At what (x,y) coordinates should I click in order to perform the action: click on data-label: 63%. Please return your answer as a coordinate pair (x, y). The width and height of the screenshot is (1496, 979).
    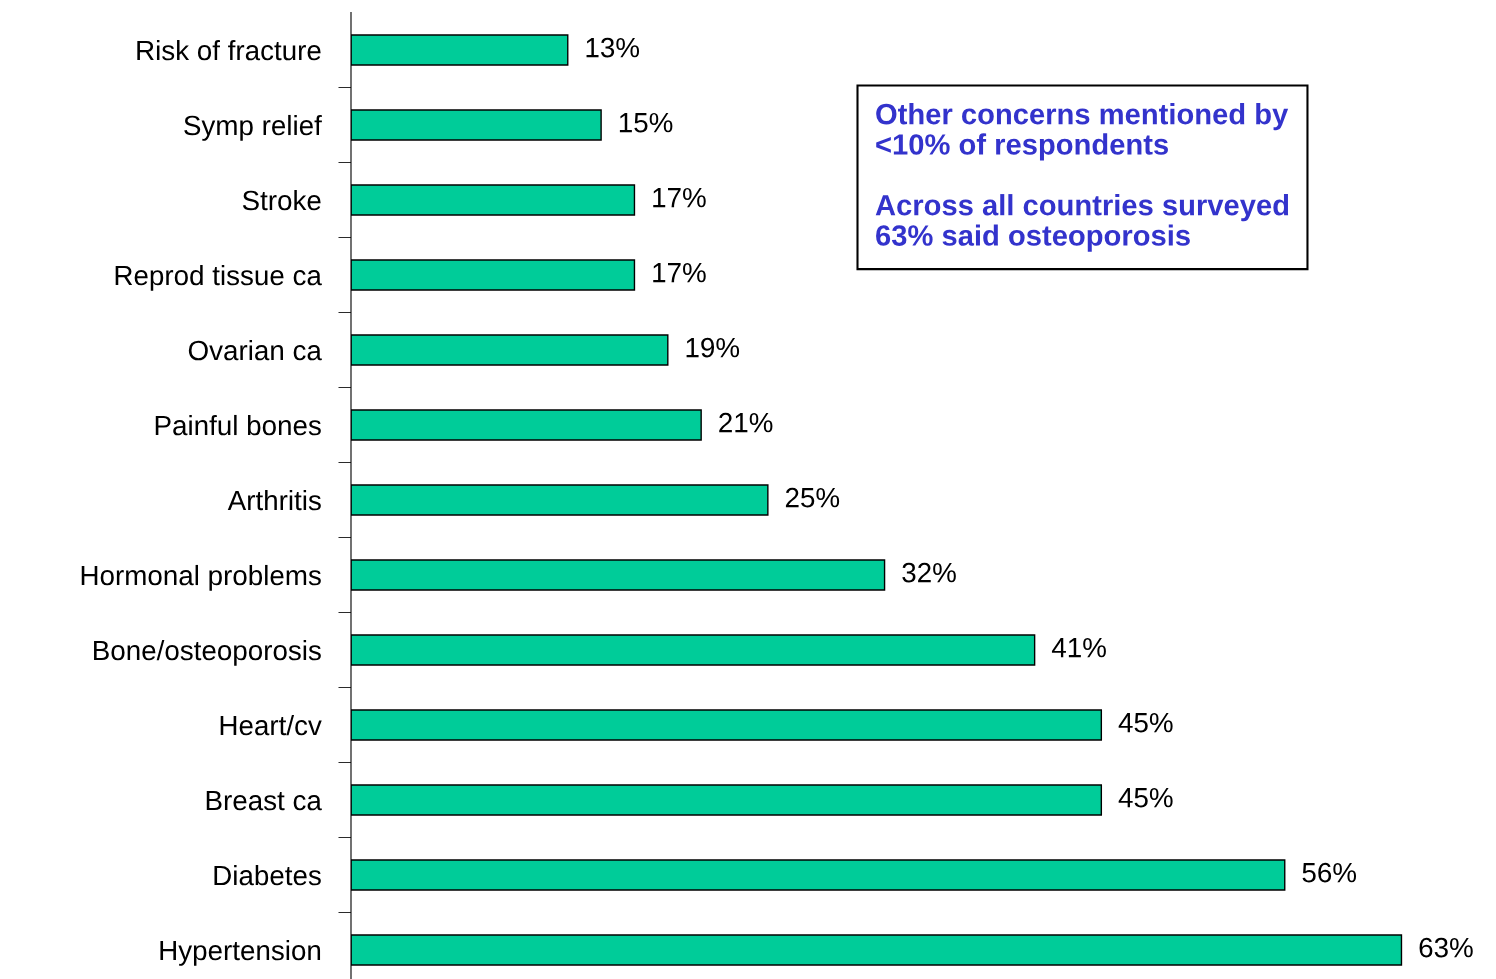
    Looking at the image, I should click on (1446, 947).